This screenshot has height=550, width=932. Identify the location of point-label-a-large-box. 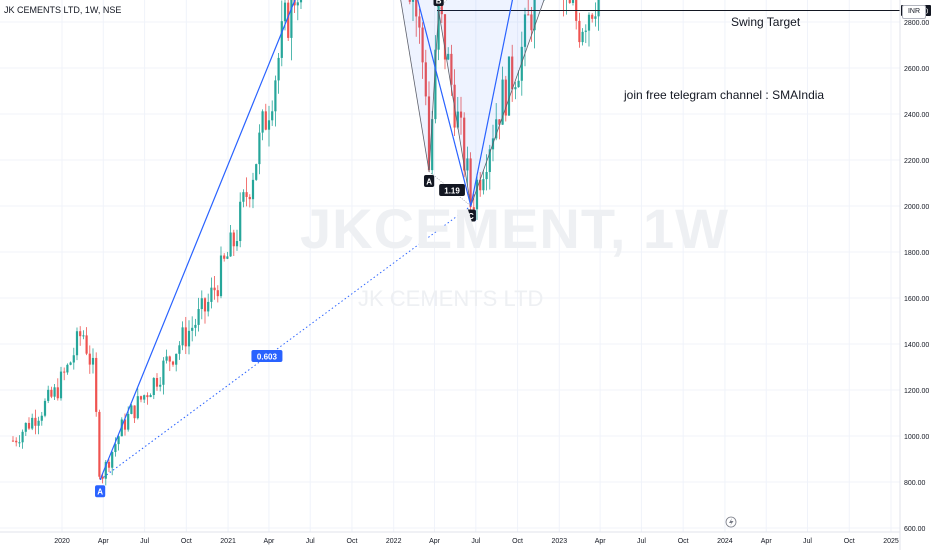
(100, 491).